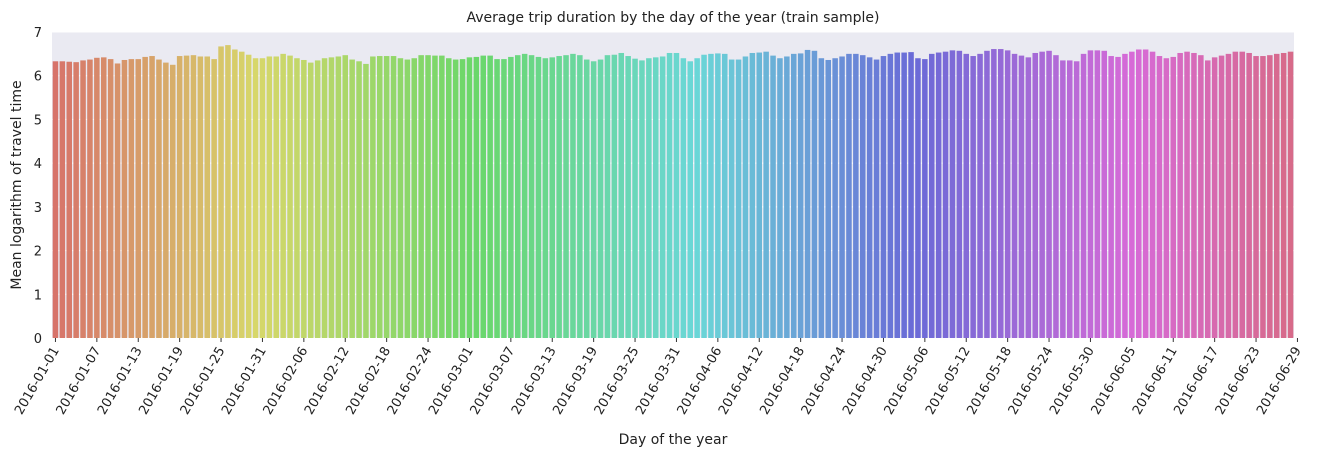 This screenshot has height=457, width=1317. I want to click on y-tick-label: 1, so click(38, 295).